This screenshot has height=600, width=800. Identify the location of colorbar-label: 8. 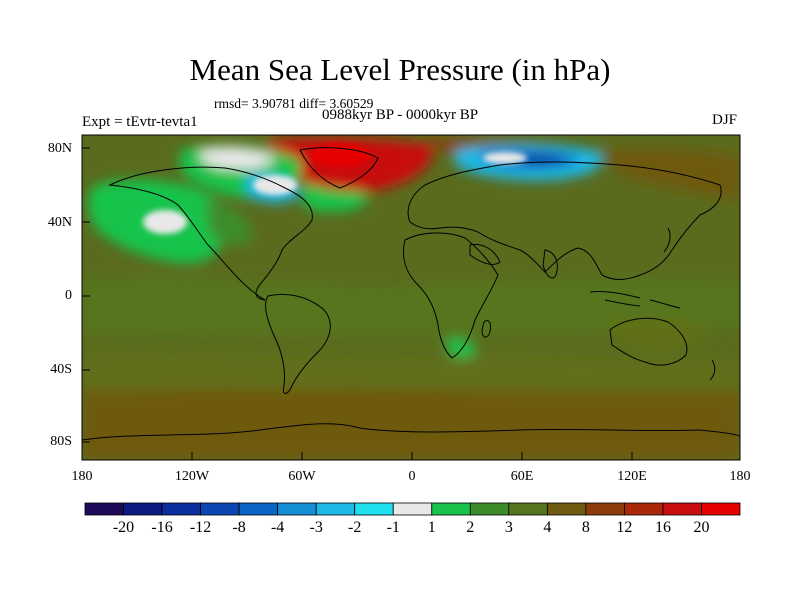
(585, 527).